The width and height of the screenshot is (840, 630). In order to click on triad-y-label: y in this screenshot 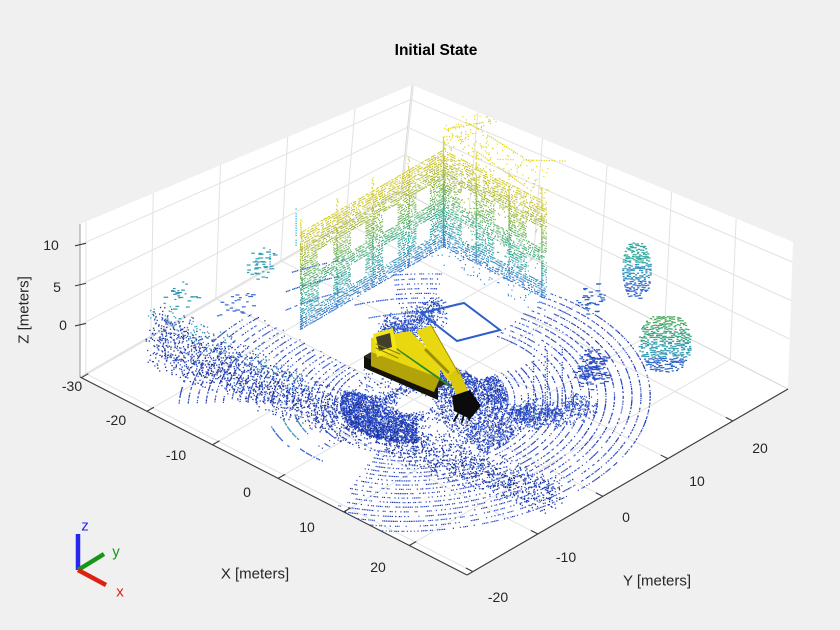, I will do `click(116, 552)`.